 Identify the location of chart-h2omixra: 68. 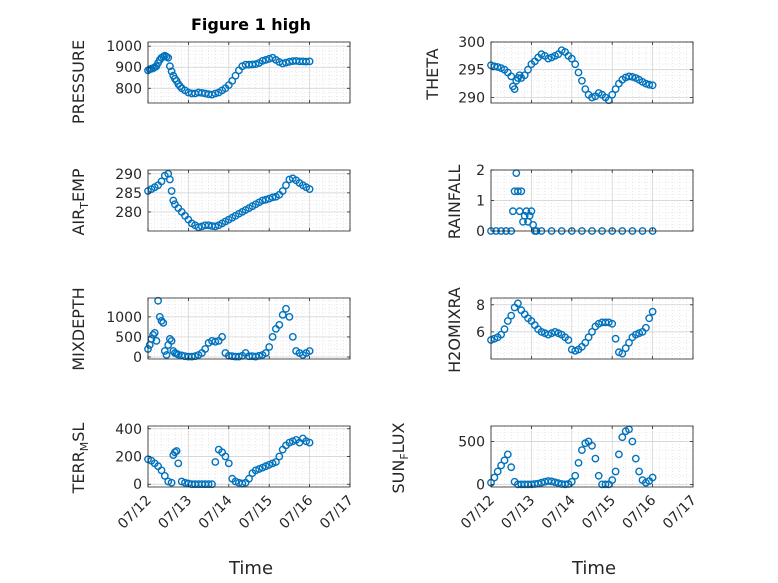
(585, 328).